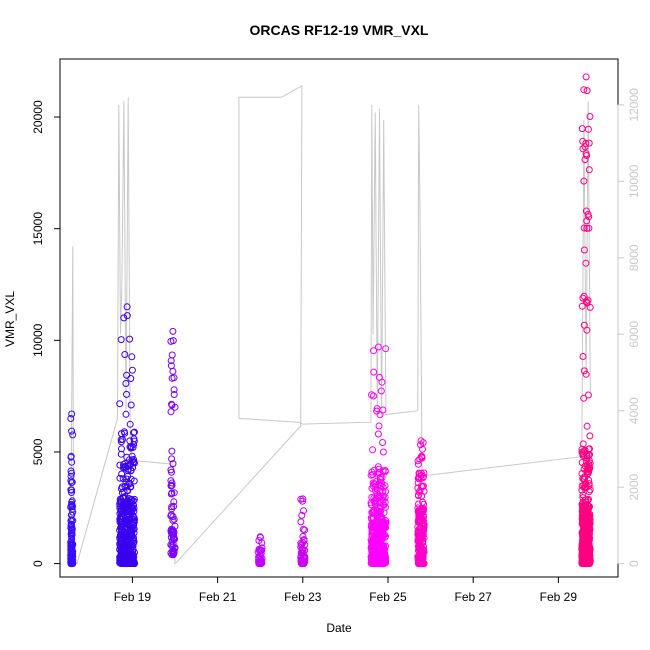 The height and width of the screenshot is (650, 650). What do you see at coordinates (388, 597) in the screenshot?
I see `x-tick-label: Feb 25` at bounding box center [388, 597].